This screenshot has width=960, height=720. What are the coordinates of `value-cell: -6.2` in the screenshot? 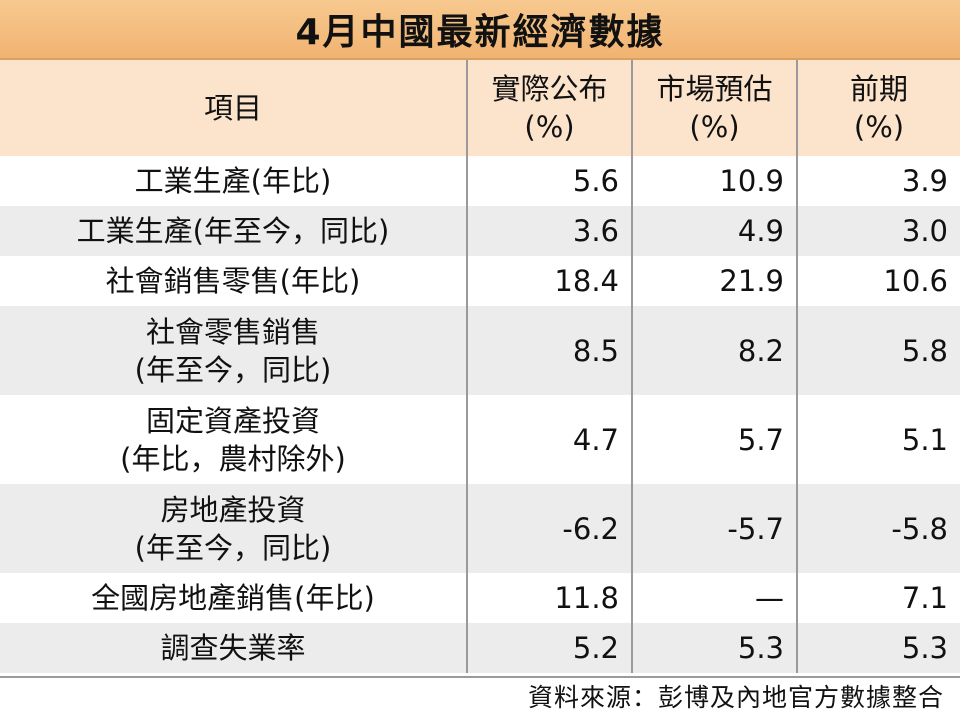 It's located at (549, 528).